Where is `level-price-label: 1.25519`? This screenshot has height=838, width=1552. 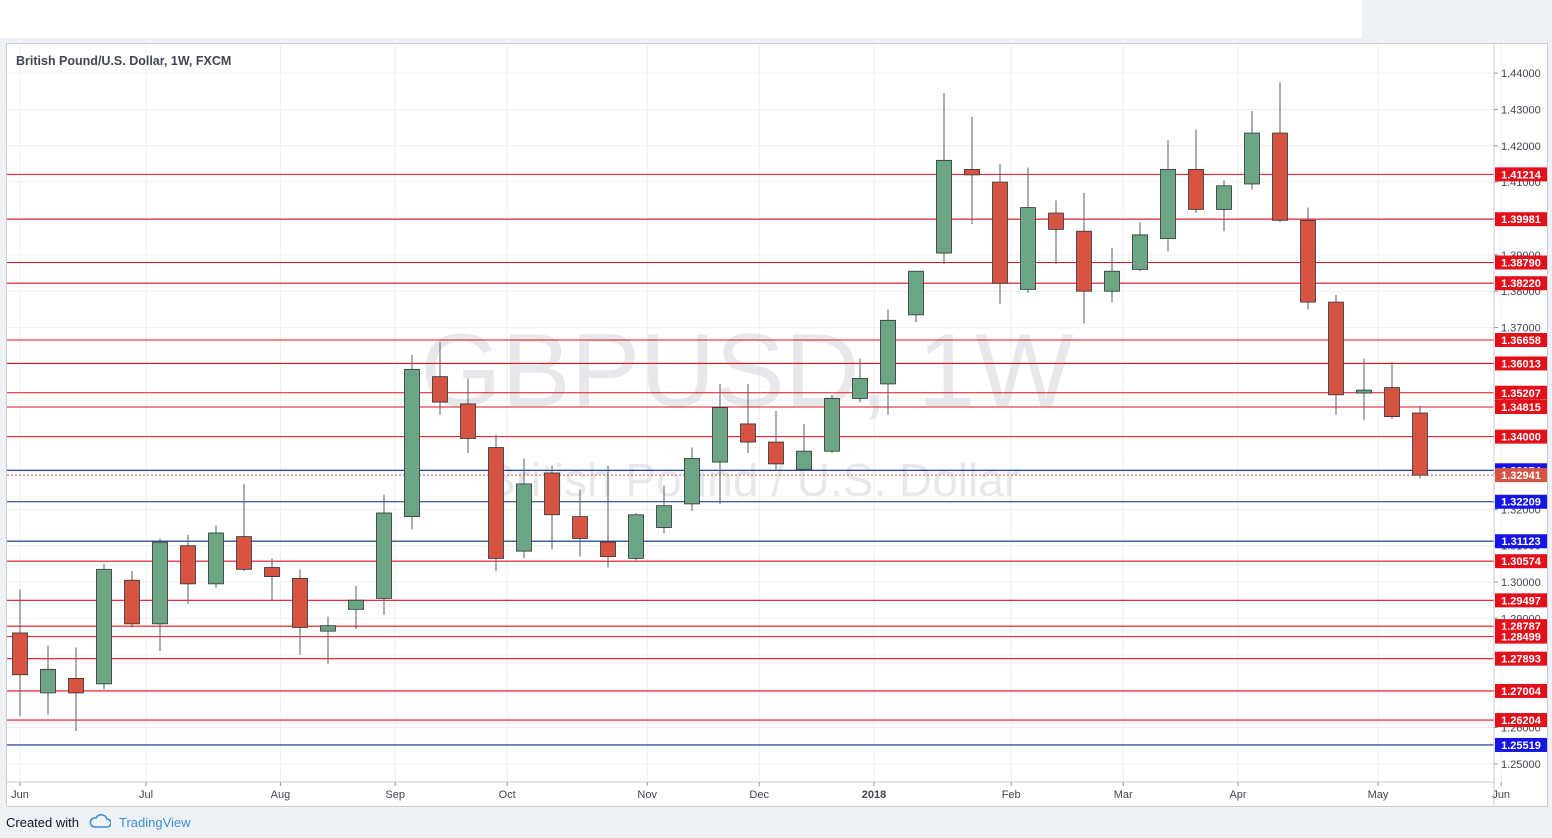
level-price-label: 1.25519 is located at coordinates (1521, 746).